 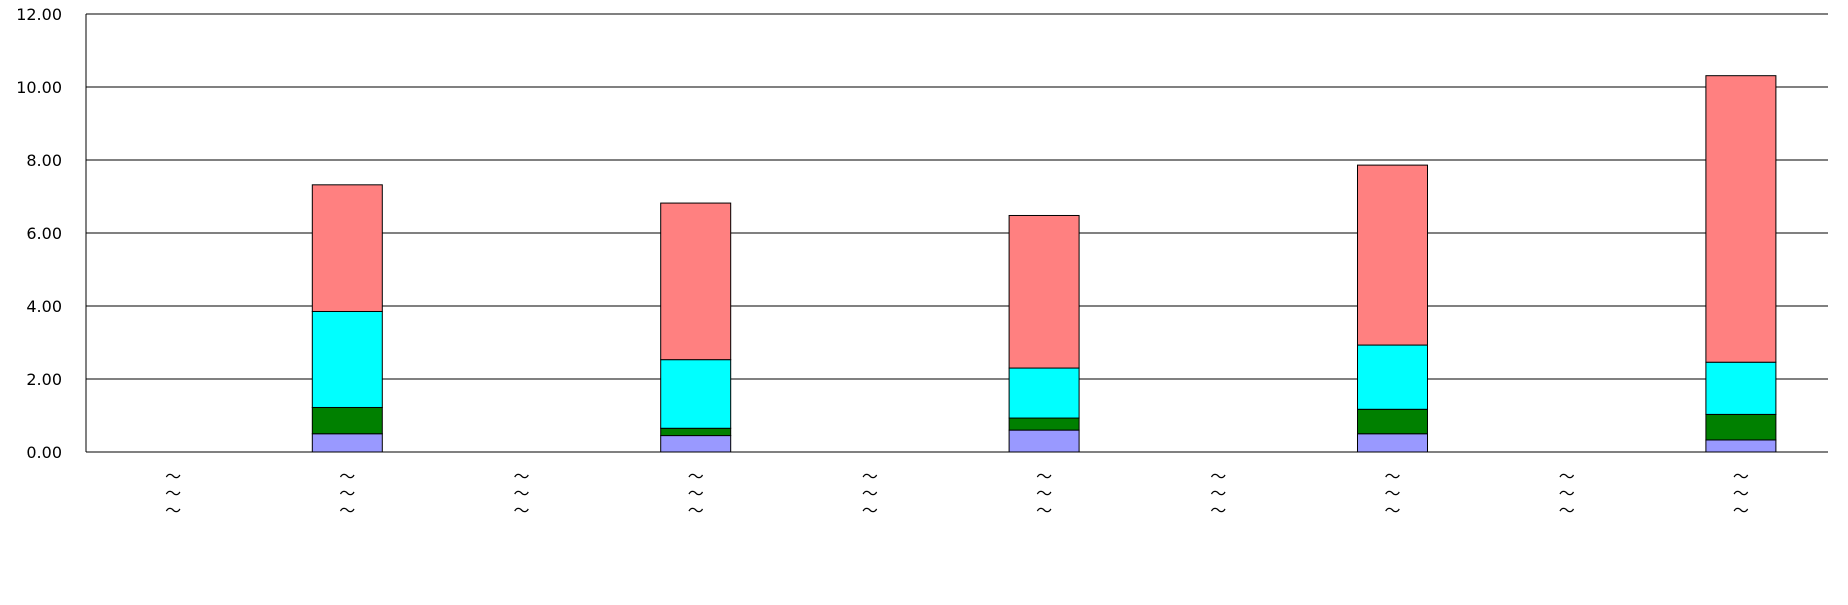 I want to click on y-axis-tick-labels: 0.00 2.00 4.00 6.00 8.00 10.00 12.00, so click(x=39, y=233).